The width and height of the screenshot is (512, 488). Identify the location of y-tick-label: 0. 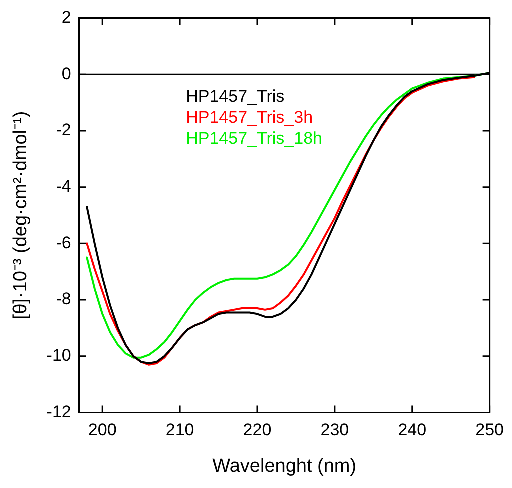
(67, 74).